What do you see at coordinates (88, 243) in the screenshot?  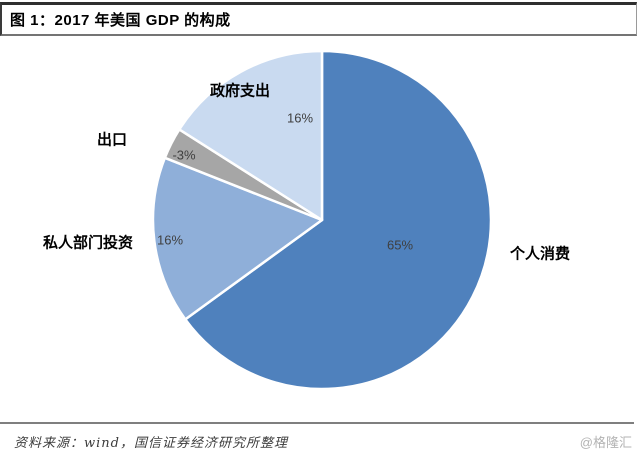 I see `pie-category-label-1: 私人部门投资` at bounding box center [88, 243].